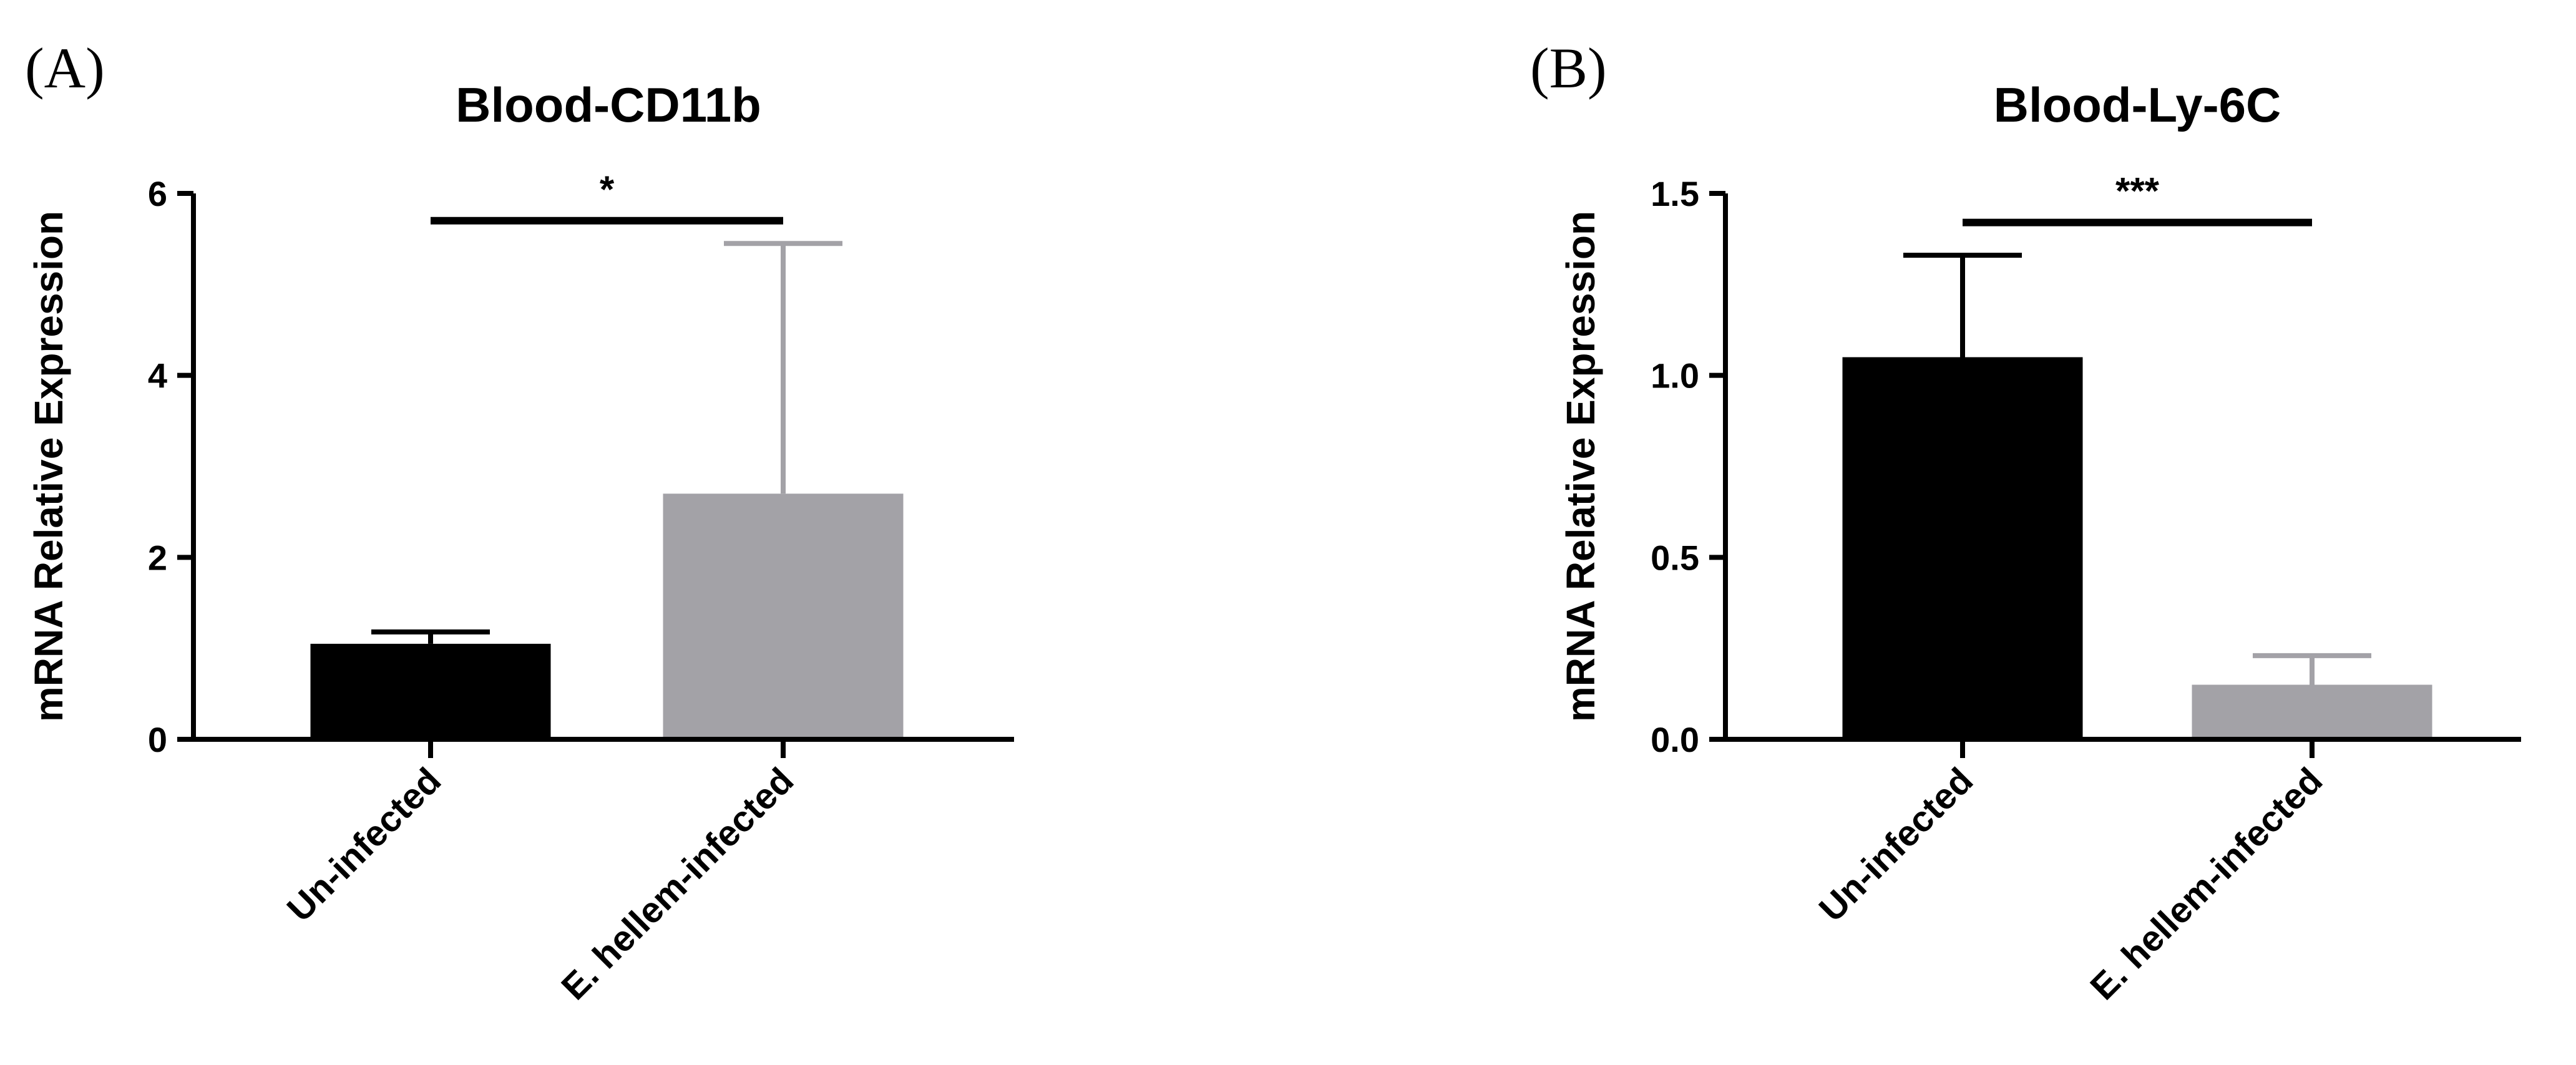 The height and width of the screenshot is (1065, 2576). Describe the element at coordinates (157, 740) in the screenshot. I see `y-tick-label: 0` at that location.